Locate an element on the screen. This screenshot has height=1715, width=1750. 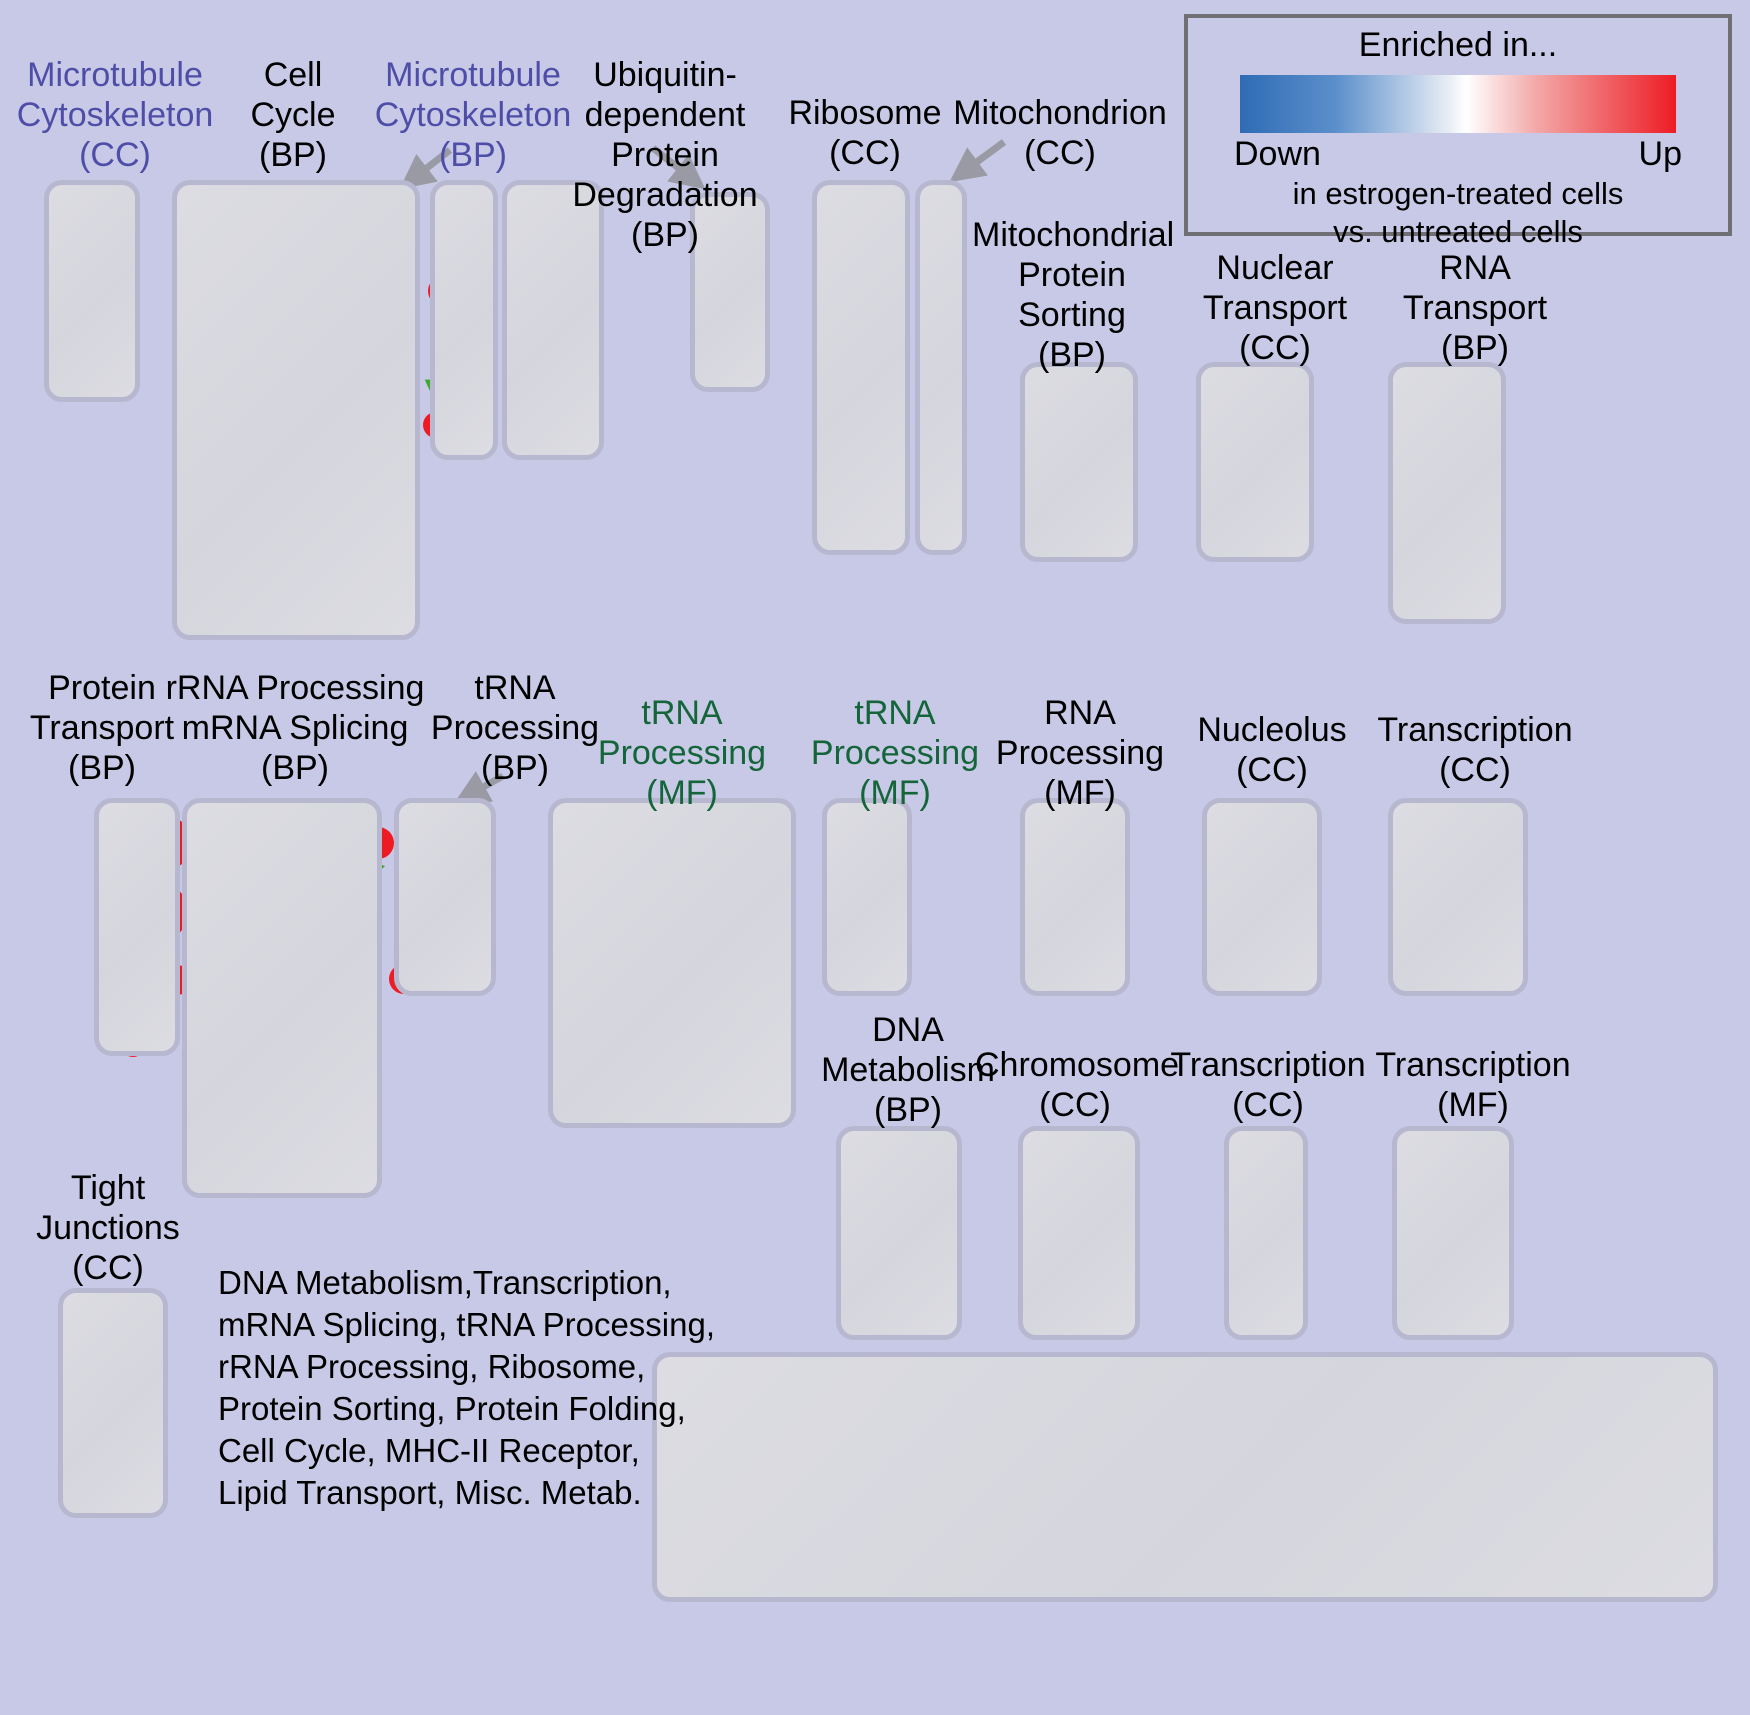
cluster-label-rna-transport-bp: RNA Transport (BP) is located at coordinates (1475, 308).